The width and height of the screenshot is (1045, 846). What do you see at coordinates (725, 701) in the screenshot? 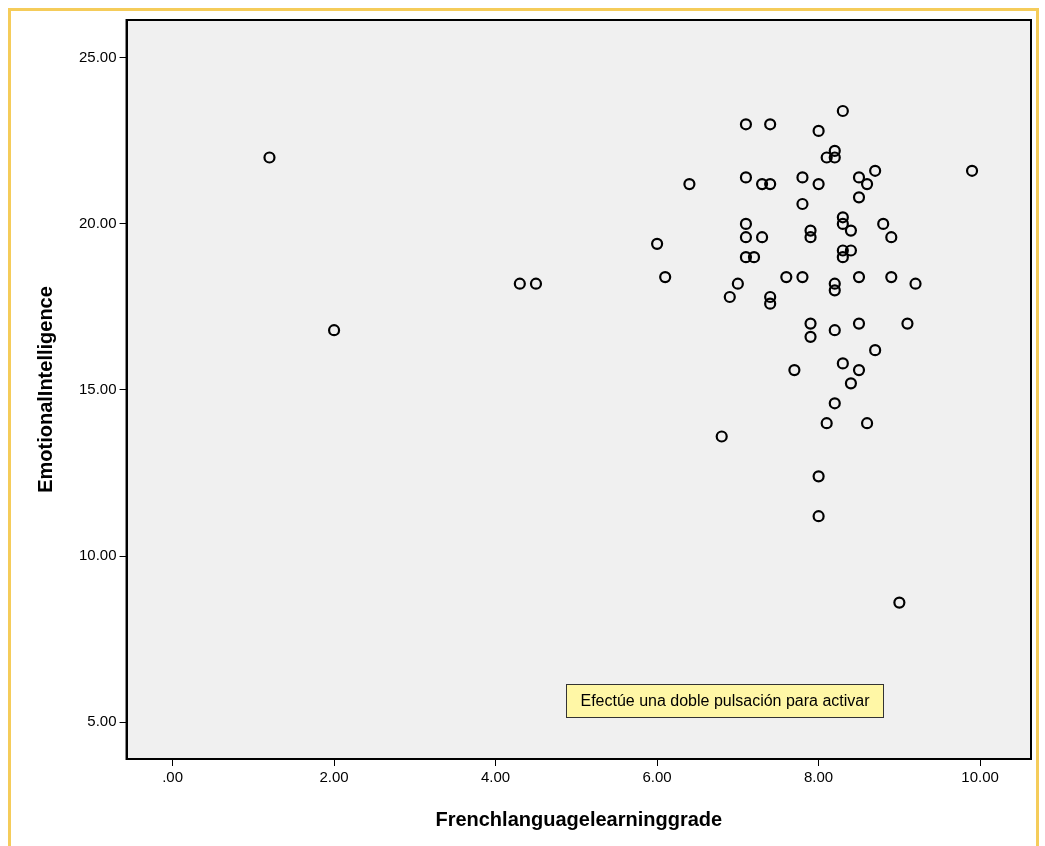
I see `annotation: Efectúe una doble pulsación para activar` at bounding box center [725, 701].